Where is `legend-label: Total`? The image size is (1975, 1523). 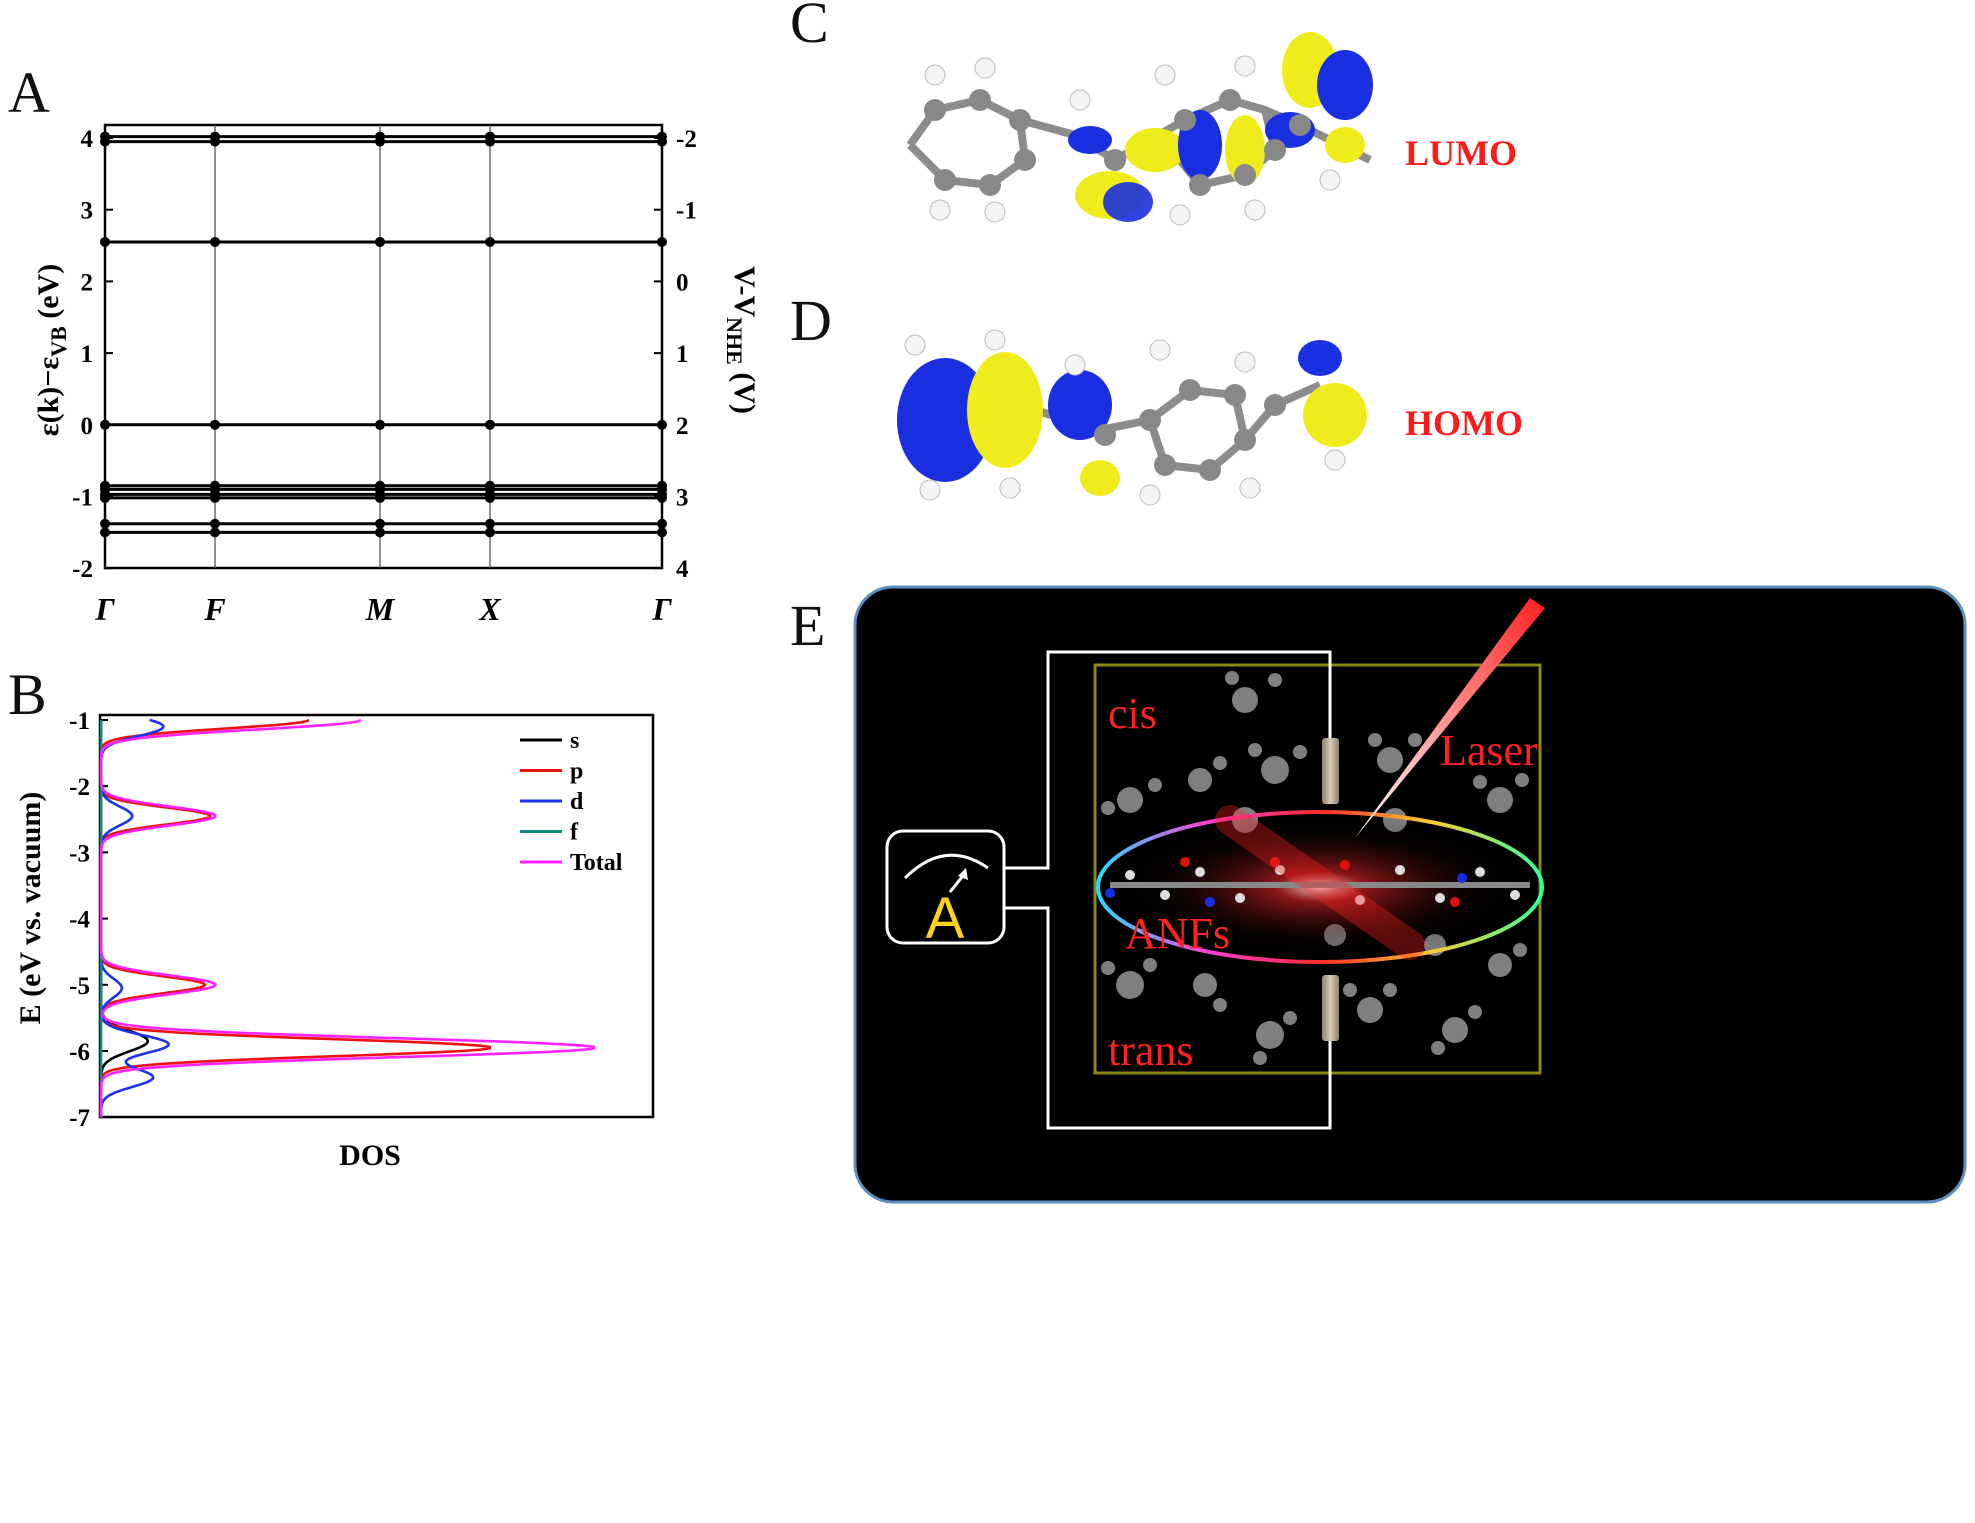
legend-label: Total is located at coordinates (596, 863).